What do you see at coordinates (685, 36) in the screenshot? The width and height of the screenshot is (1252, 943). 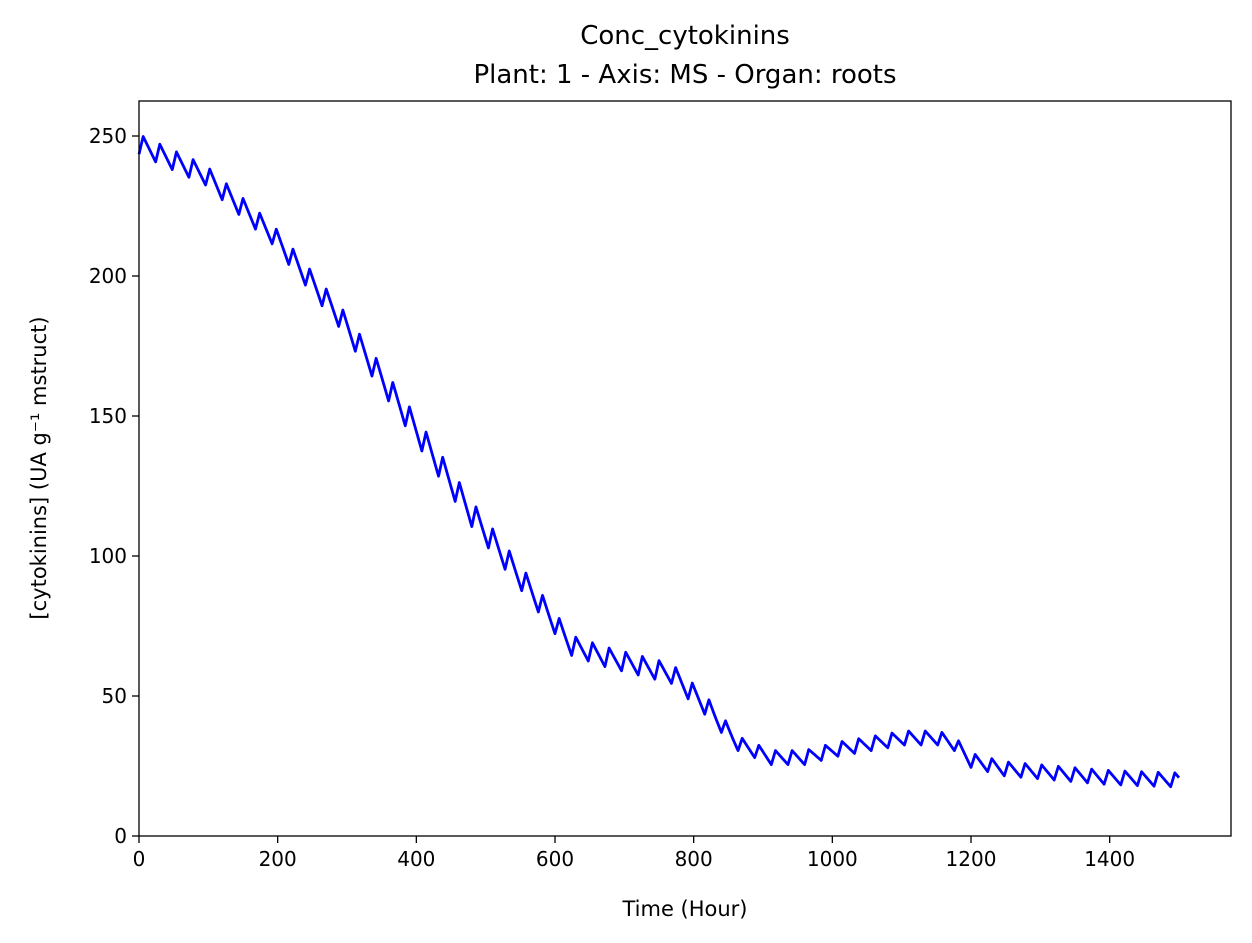 I see `chart-title: Conc_cytokinins` at bounding box center [685, 36].